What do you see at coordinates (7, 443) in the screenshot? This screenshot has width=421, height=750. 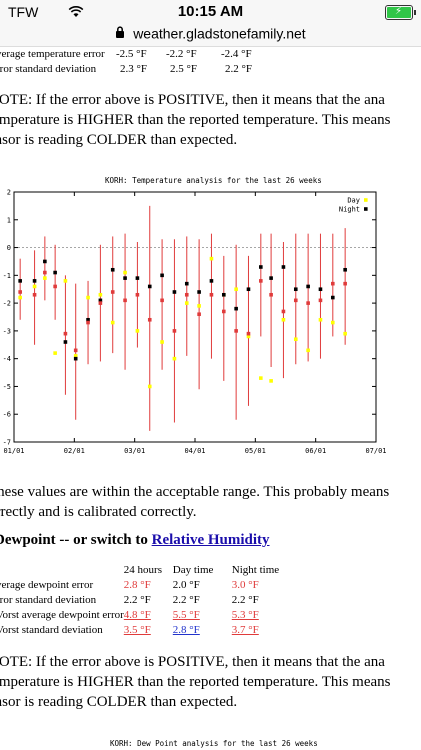 I see `y-tick-label: -7` at bounding box center [7, 443].